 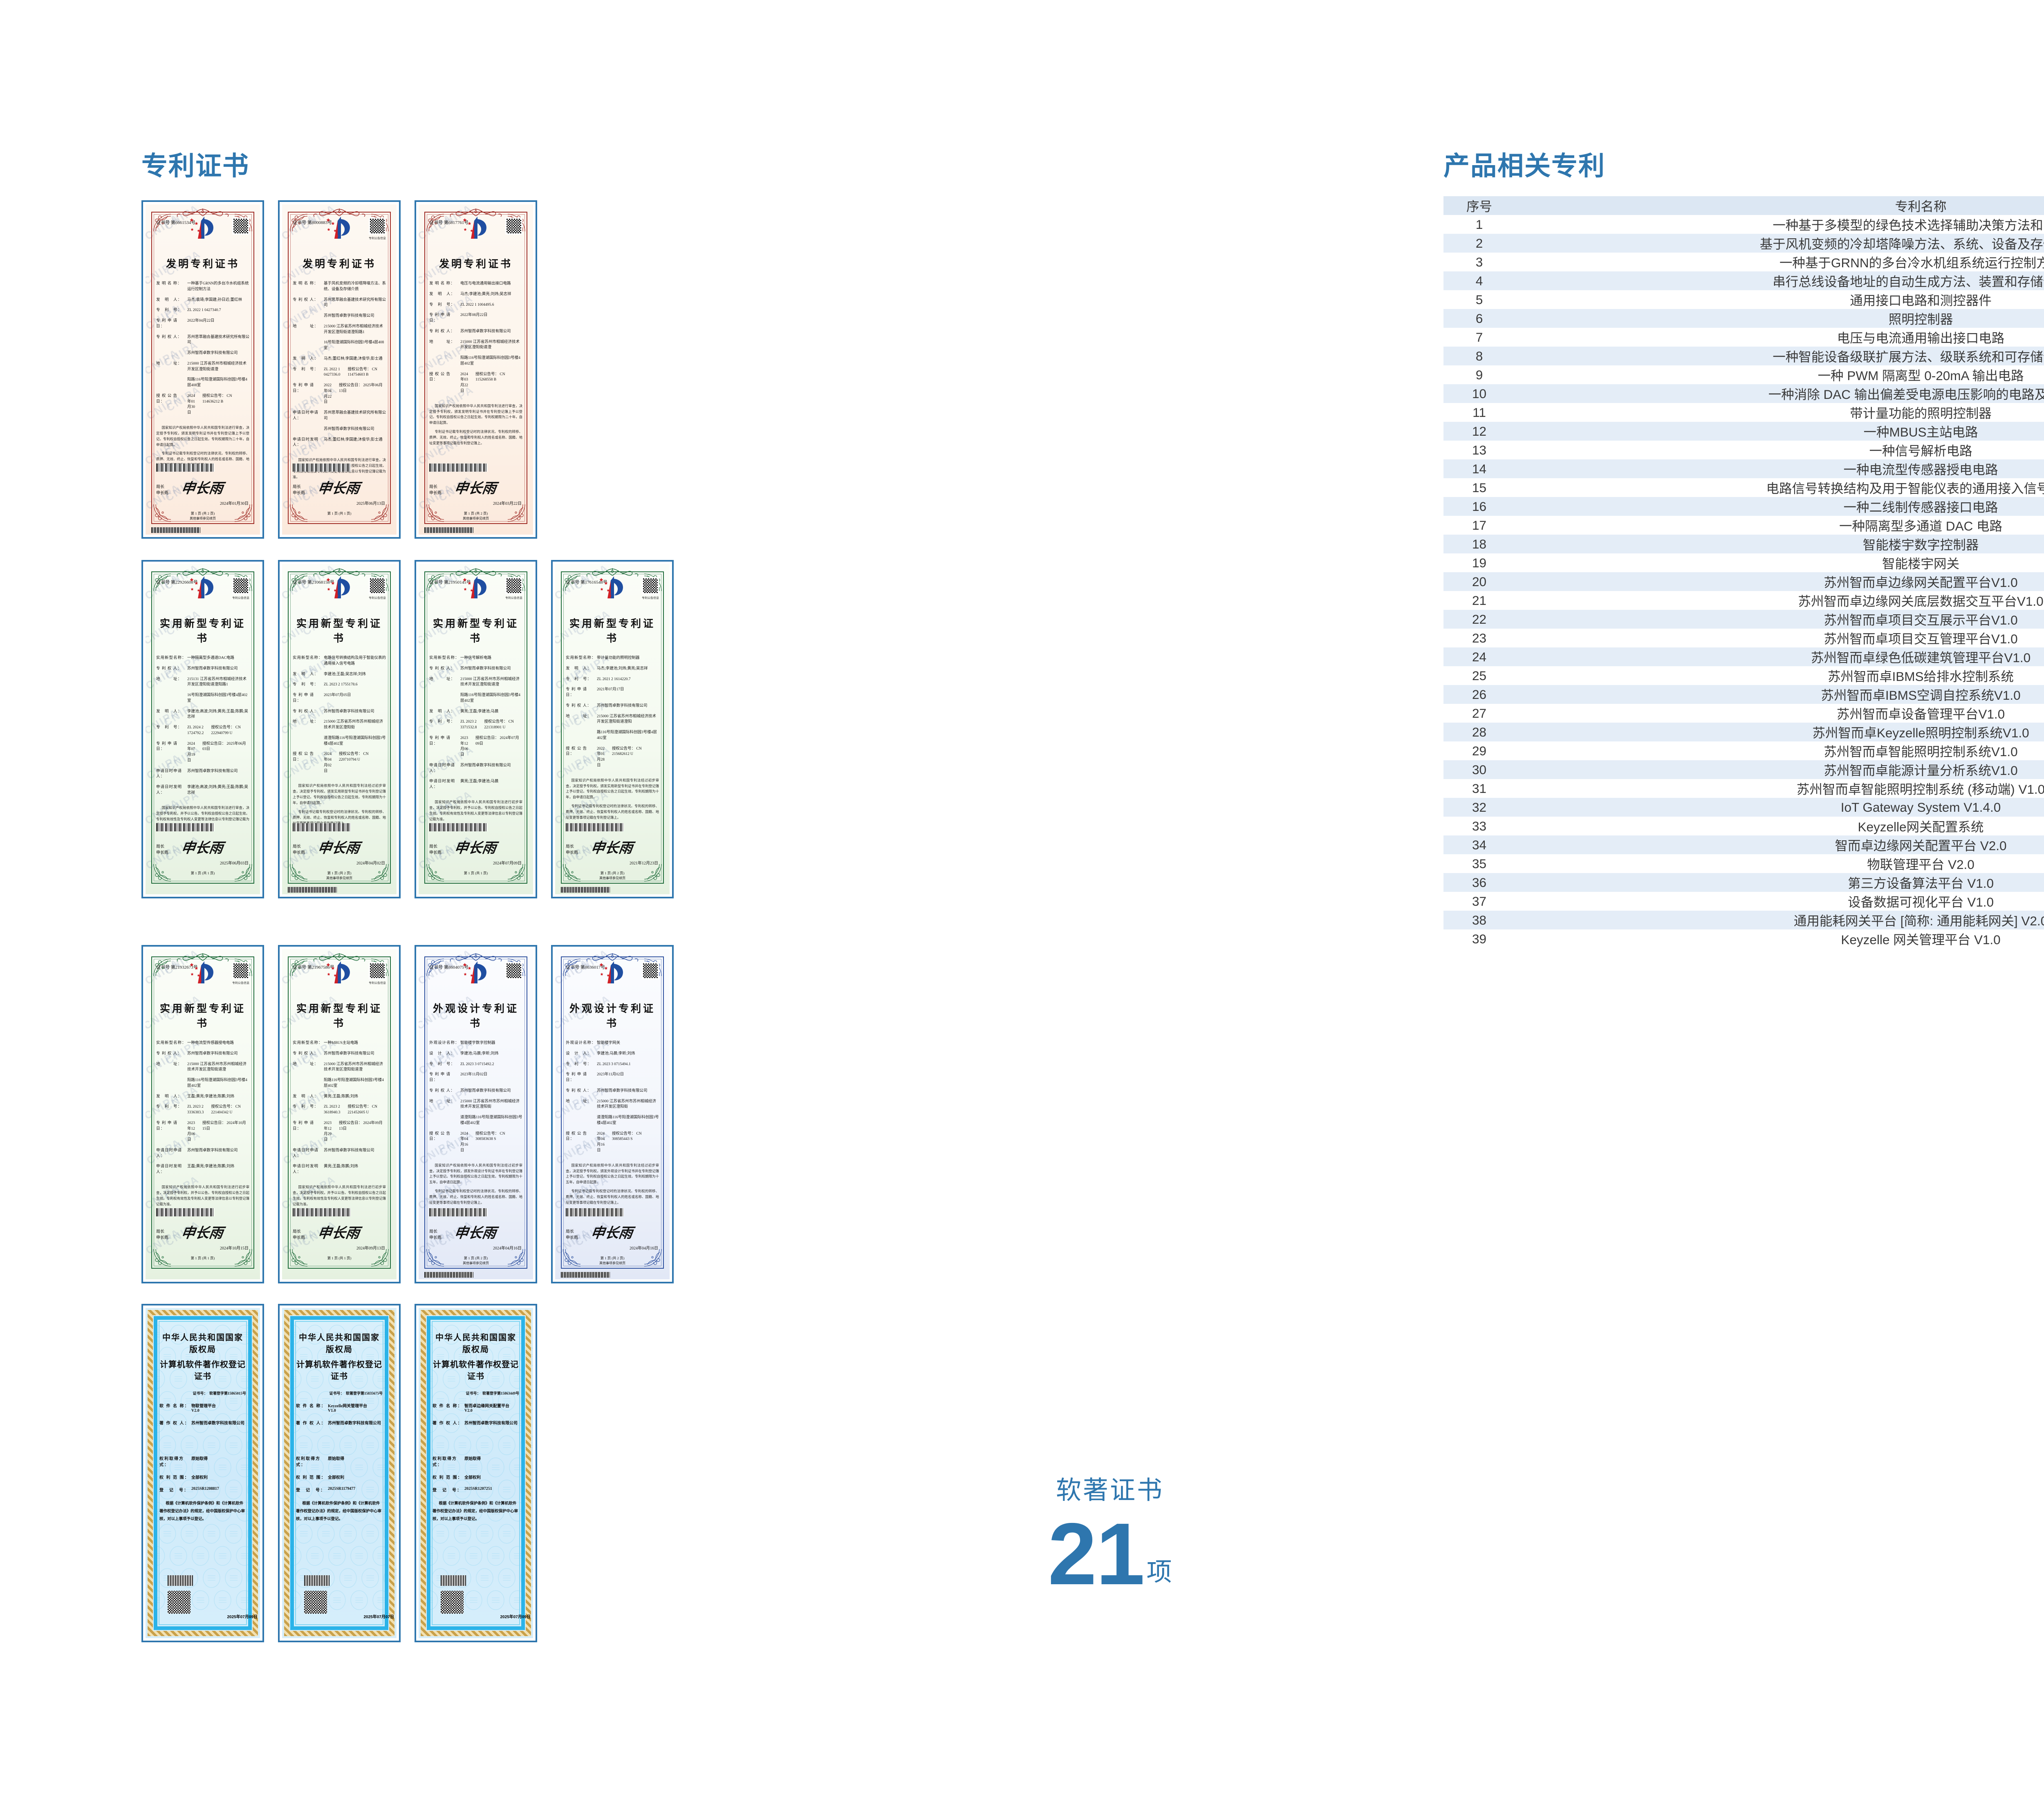 What do you see at coordinates (623, 668) in the screenshot?
I see `cert-field-value: 马杰;李建池;刘炜;黄亮;吴志祥` at bounding box center [623, 668].